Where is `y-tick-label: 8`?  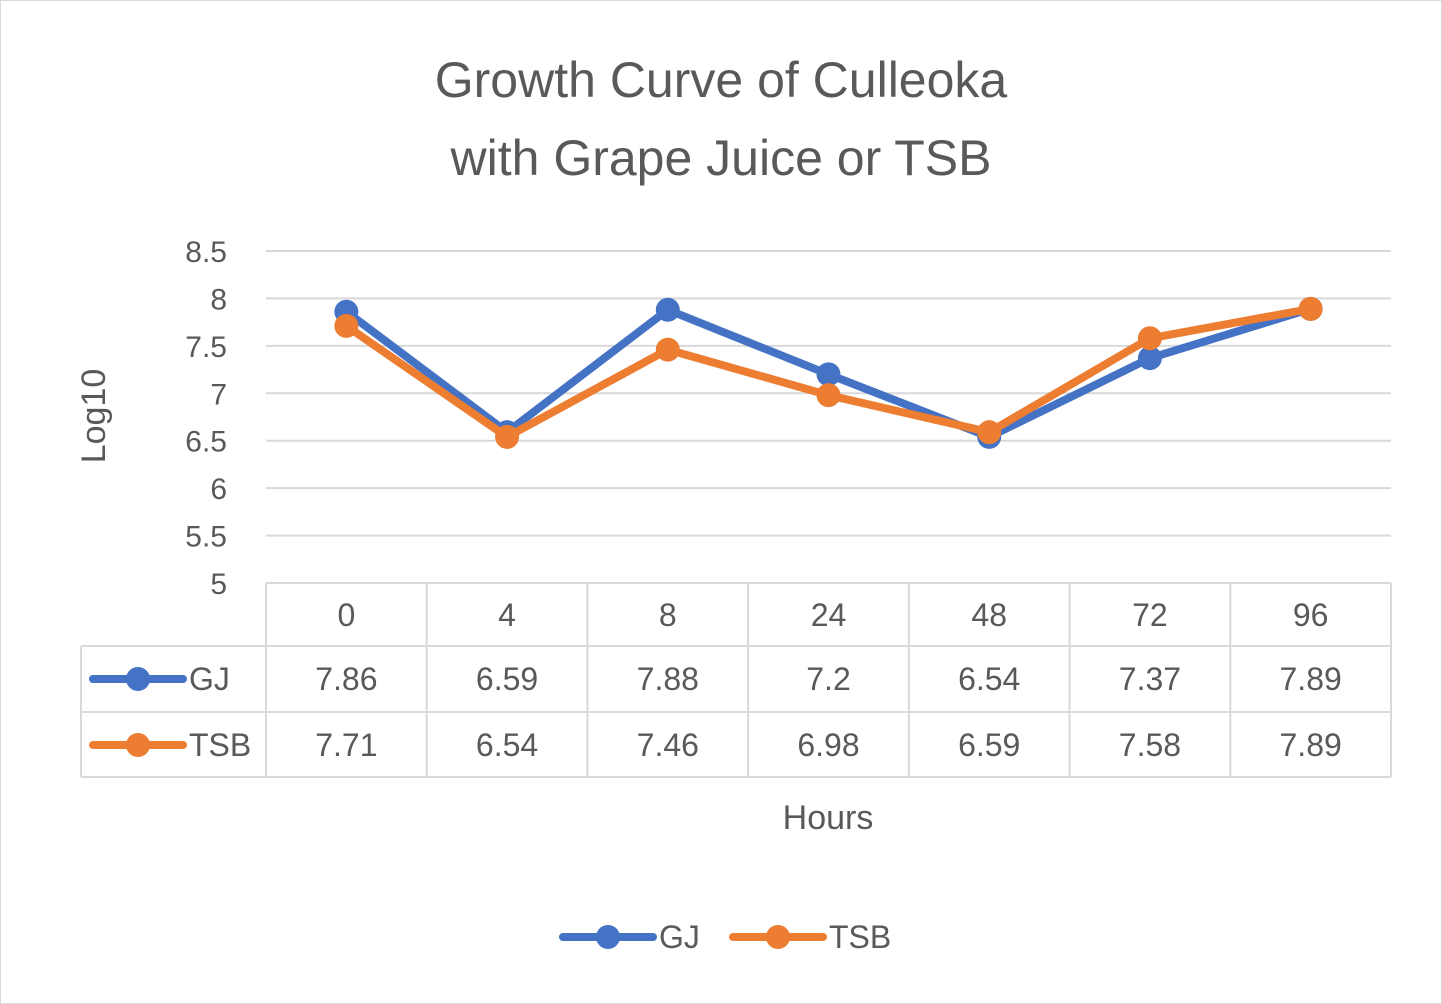
y-tick-label: 8 is located at coordinates (218, 299).